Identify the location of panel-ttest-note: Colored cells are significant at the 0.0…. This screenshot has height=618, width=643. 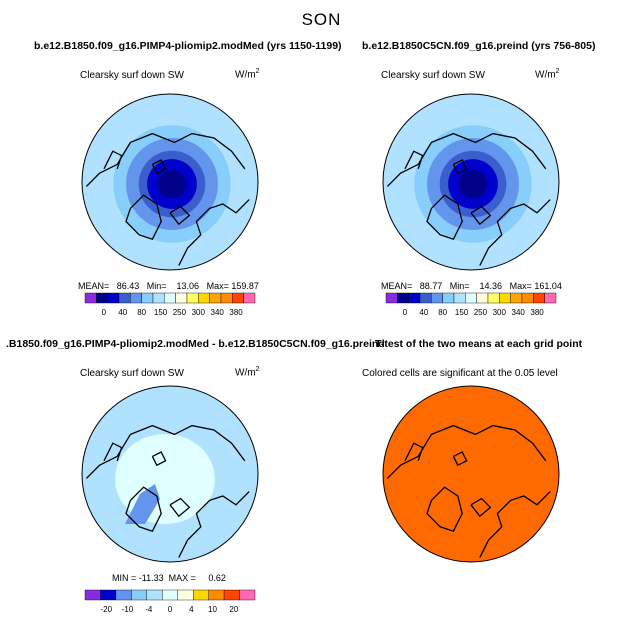
(460, 373).